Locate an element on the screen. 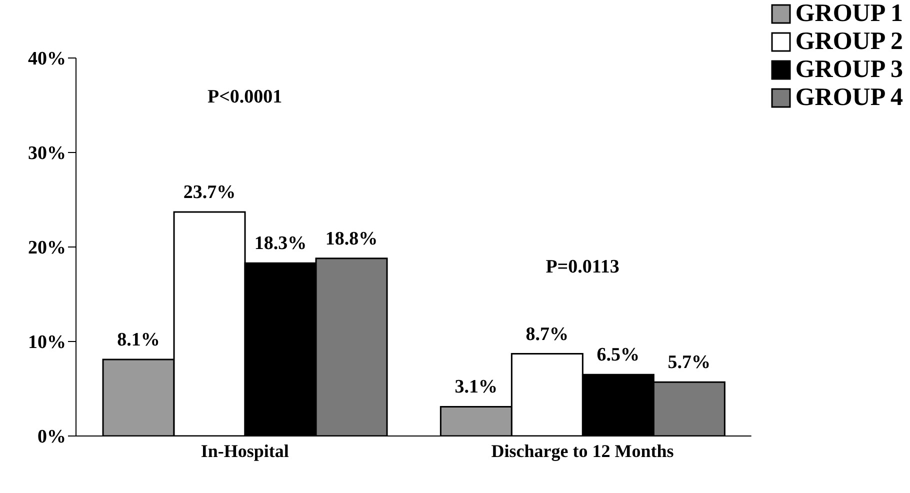  data-label: 5.7% is located at coordinates (689, 363).